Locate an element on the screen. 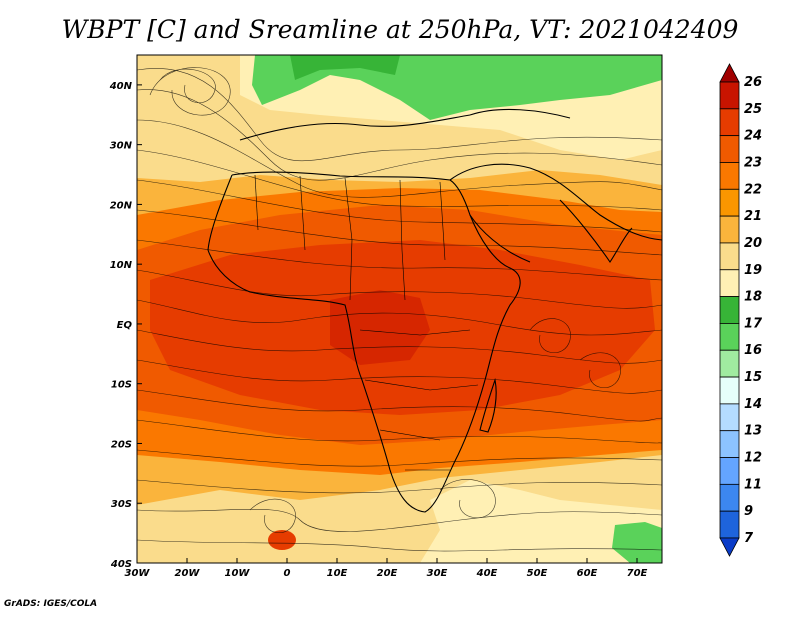 The image size is (800, 618). y-tick-label-eq: EQ is located at coordinates (125, 325).